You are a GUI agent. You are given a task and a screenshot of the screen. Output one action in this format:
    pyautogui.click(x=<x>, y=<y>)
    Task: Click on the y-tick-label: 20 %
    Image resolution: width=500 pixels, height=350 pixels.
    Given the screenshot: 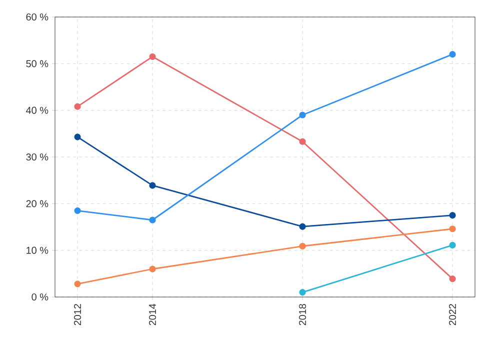 What is the action you would take?
    pyautogui.click(x=37, y=204)
    